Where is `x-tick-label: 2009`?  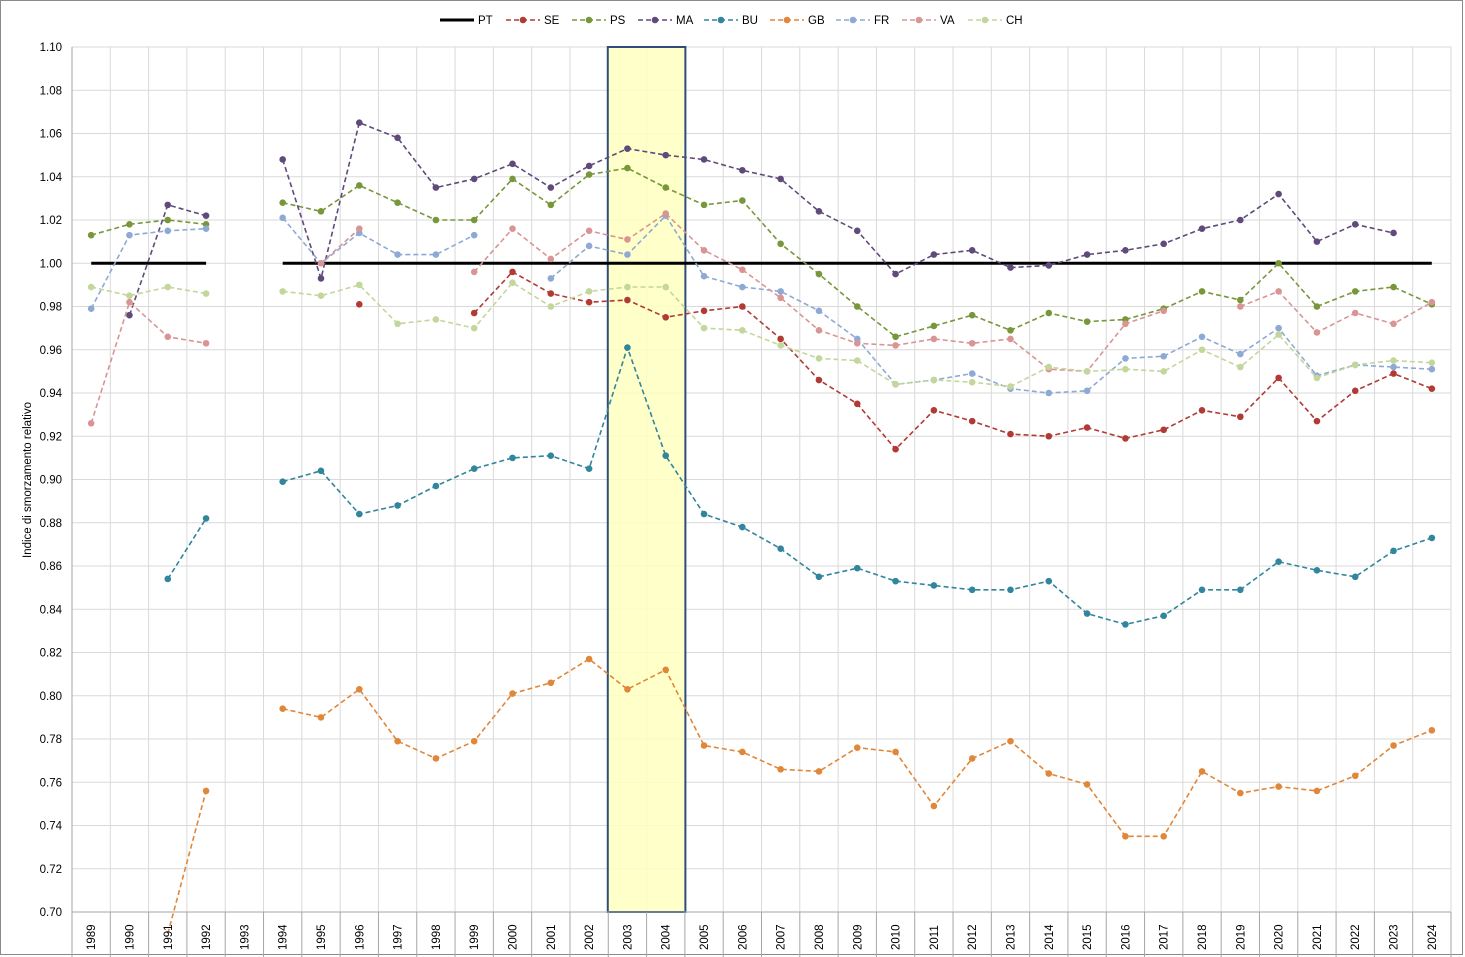
x-tick-label: 2009 is located at coordinates (858, 937).